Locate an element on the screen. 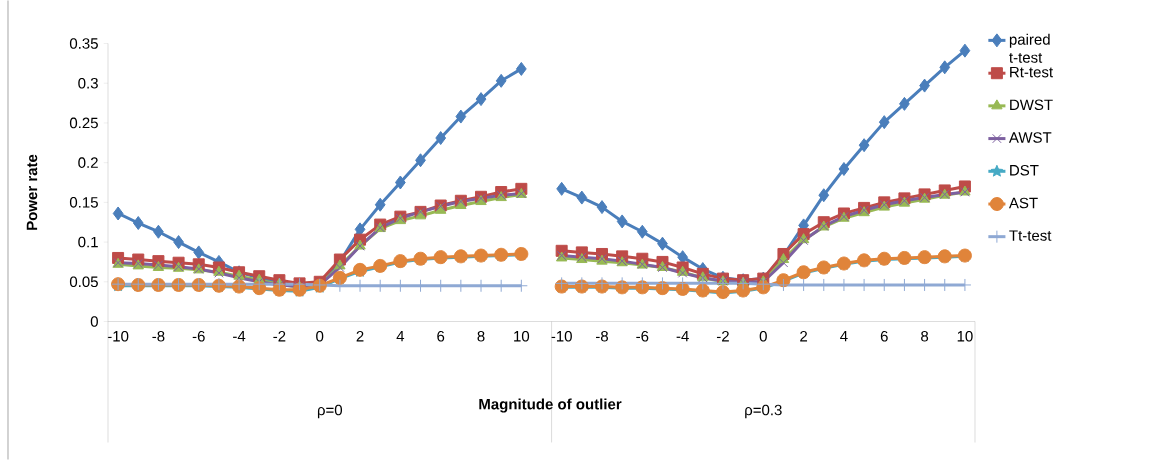 This screenshot has width=1154, height=460. y-tick-label: 0.1 is located at coordinates (88, 242).